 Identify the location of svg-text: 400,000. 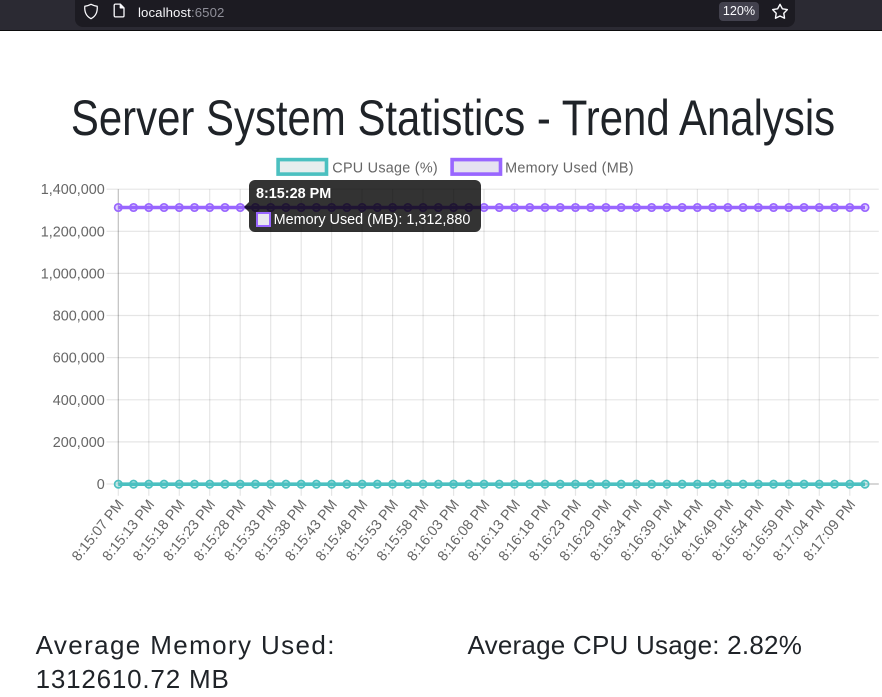
(79, 401).